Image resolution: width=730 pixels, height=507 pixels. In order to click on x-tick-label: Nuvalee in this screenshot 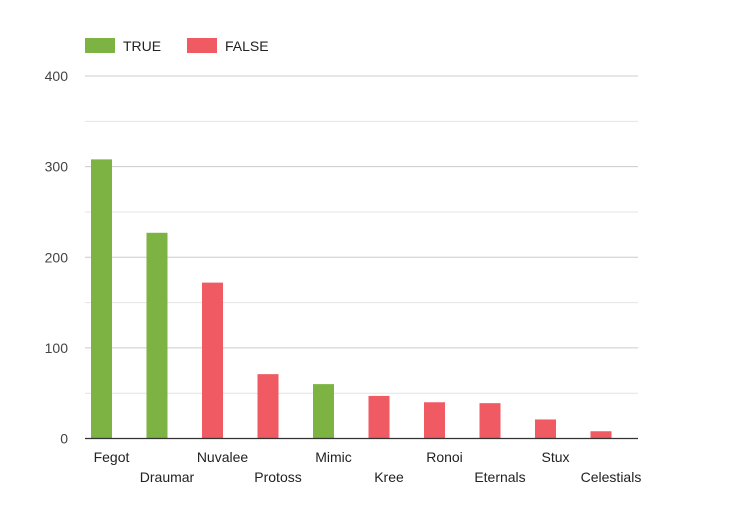, I will do `click(223, 457)`.